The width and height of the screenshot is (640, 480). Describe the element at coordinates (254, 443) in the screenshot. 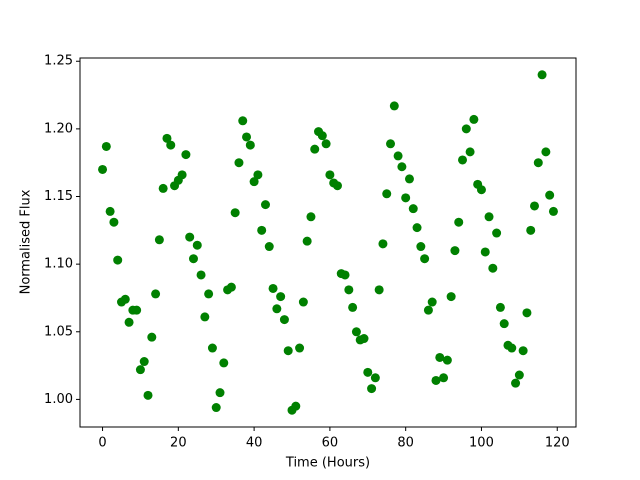

I see `x-tick-label: 40` at that location.